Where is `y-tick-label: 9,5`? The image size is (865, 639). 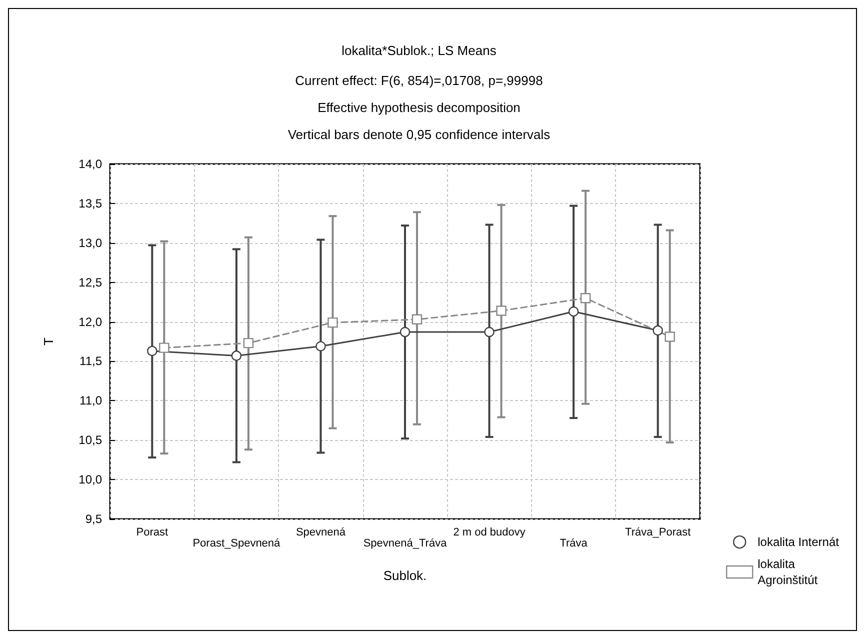 y-tick-label: 9,5 is located at coordinates (93, 519).